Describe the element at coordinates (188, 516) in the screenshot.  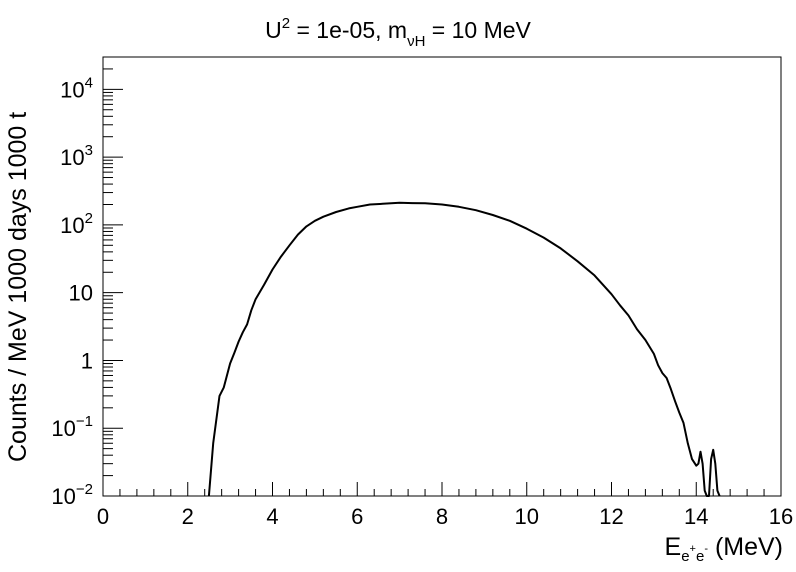
I see `x-tick-label: 2` at that location.